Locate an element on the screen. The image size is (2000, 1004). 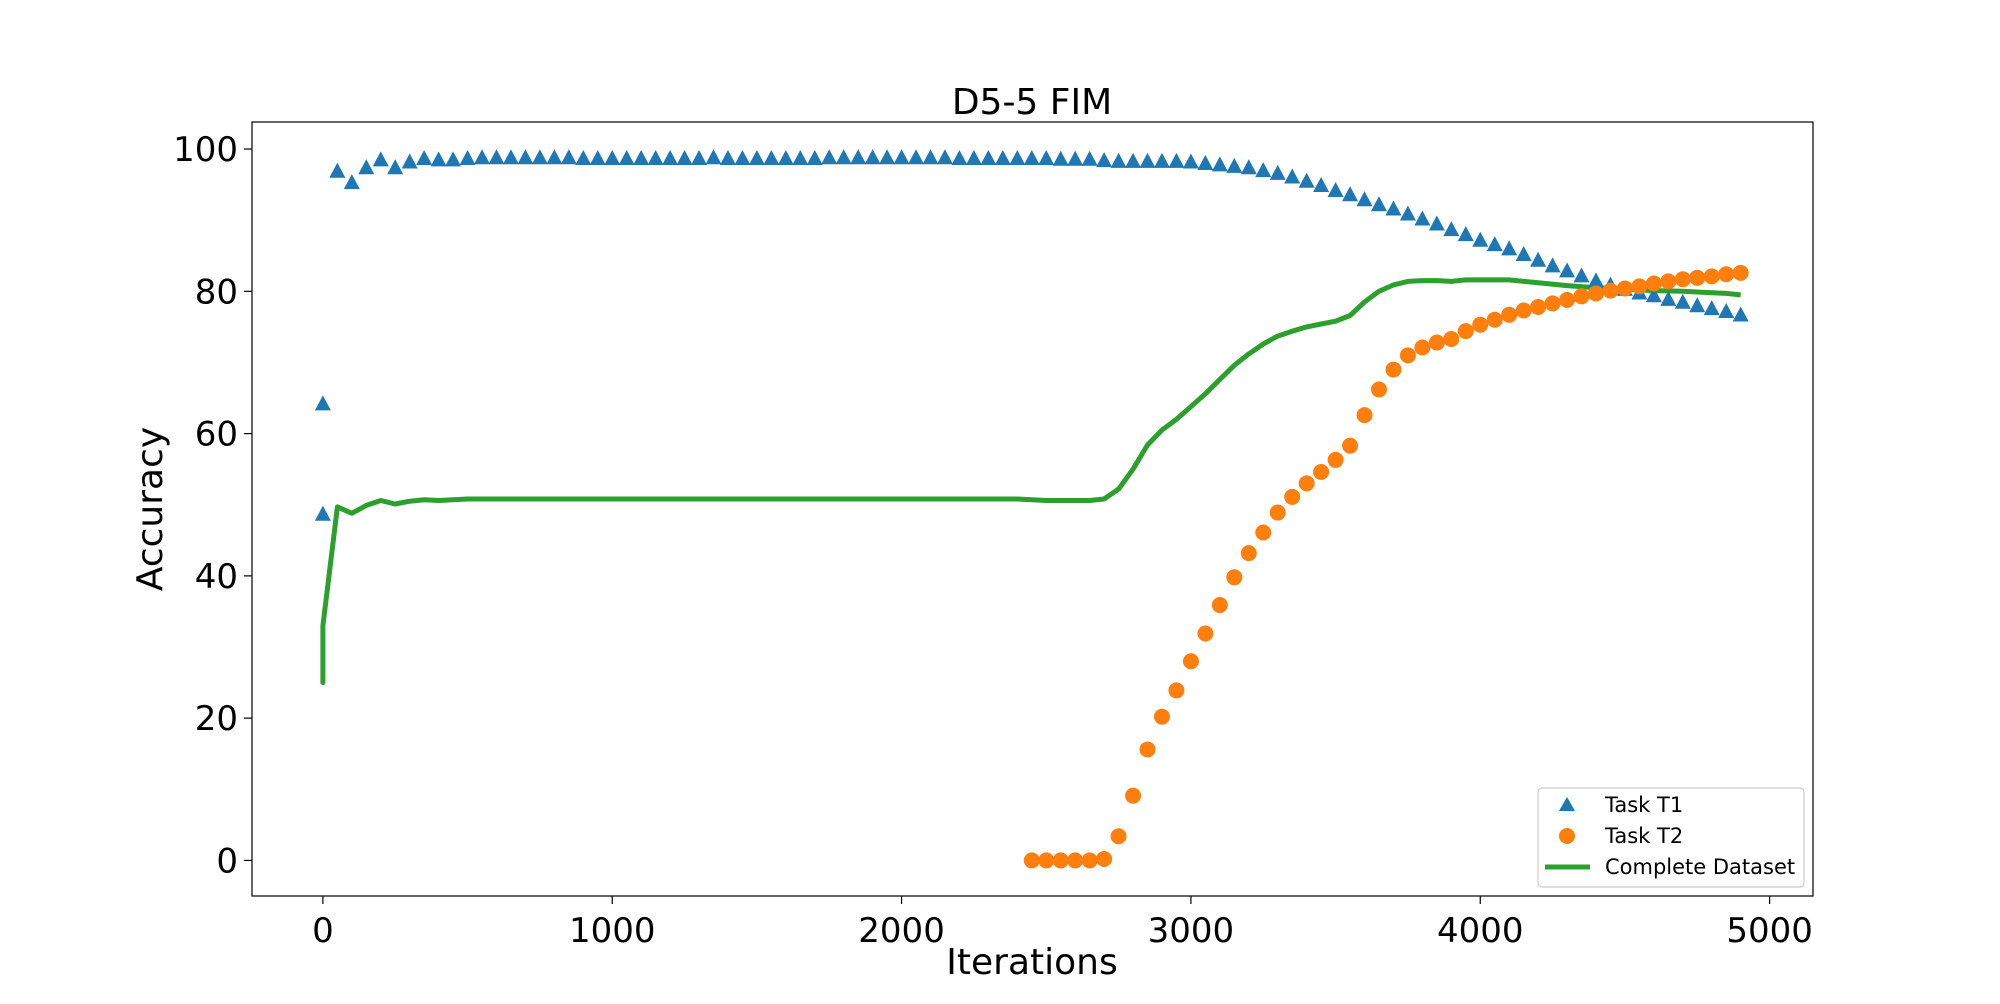
x-tick-label: 0 is located at coordinates (323, 931).